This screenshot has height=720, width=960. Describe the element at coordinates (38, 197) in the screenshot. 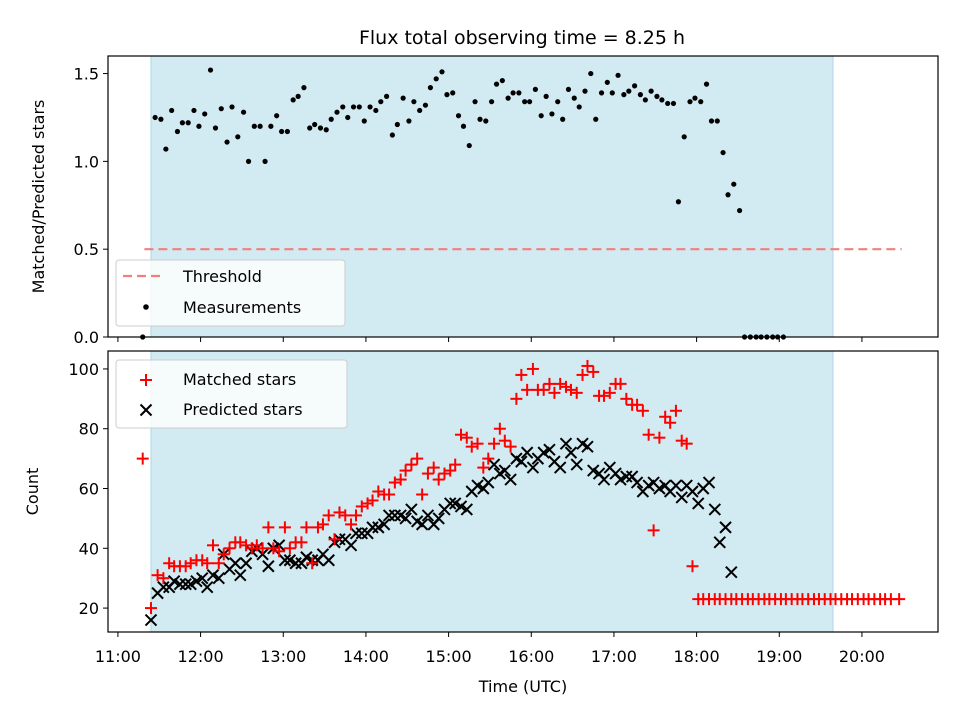

I see `top-ylabel: Matched/Predicted stars` at that location.